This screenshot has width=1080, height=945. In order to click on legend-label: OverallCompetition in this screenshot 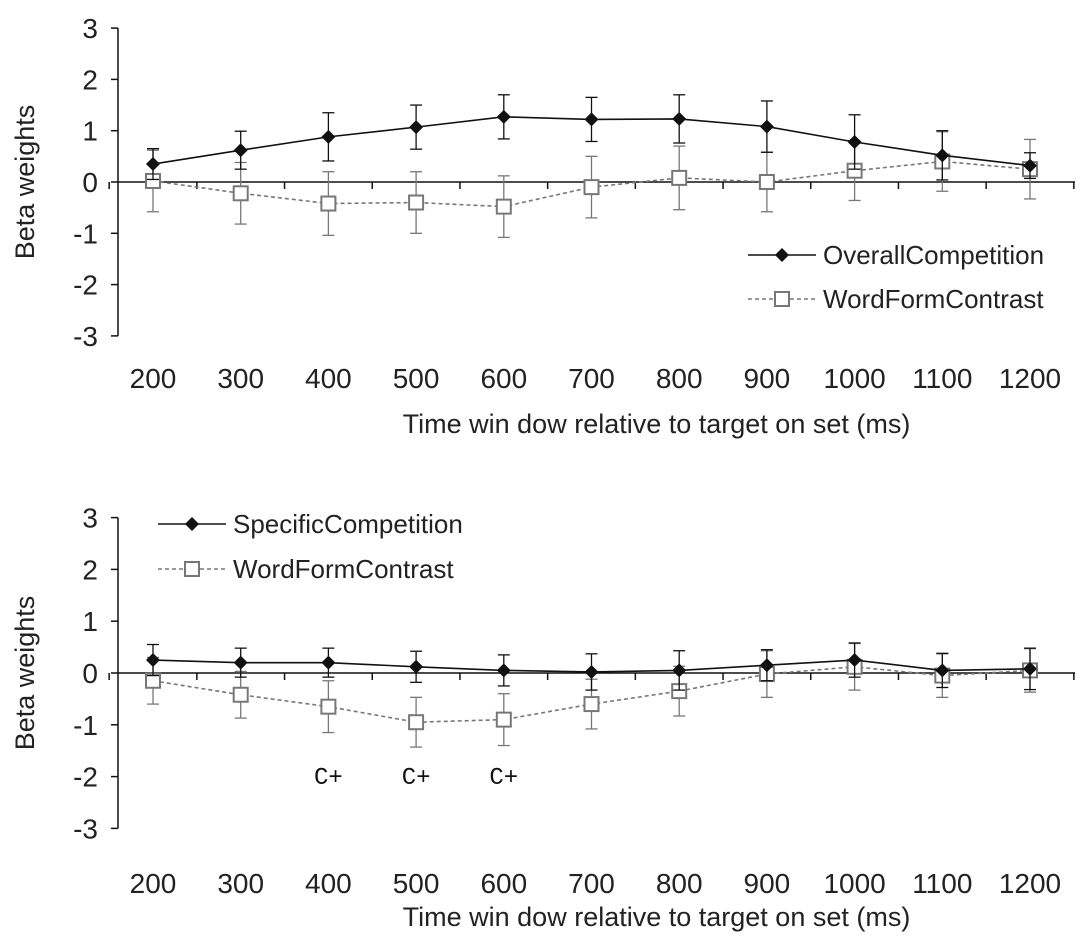, I will do `click(933, 255)`.